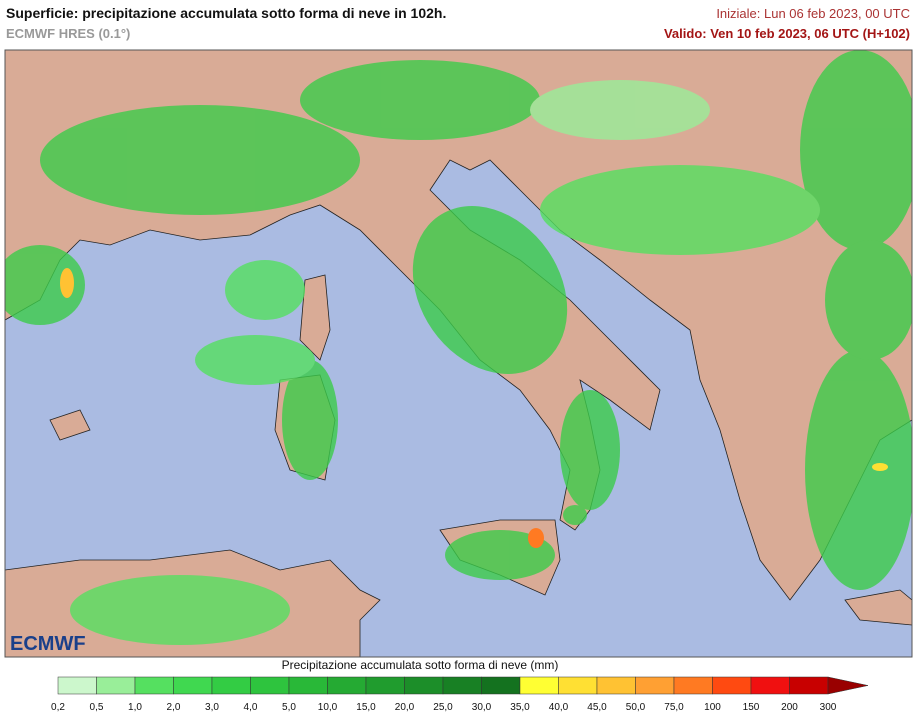 This screenshot has width=916, height=716. What do you see at coordinates (135, 707) in the screenshot?
I see `legend-label: 1,0` at bounding box center [135, 707].